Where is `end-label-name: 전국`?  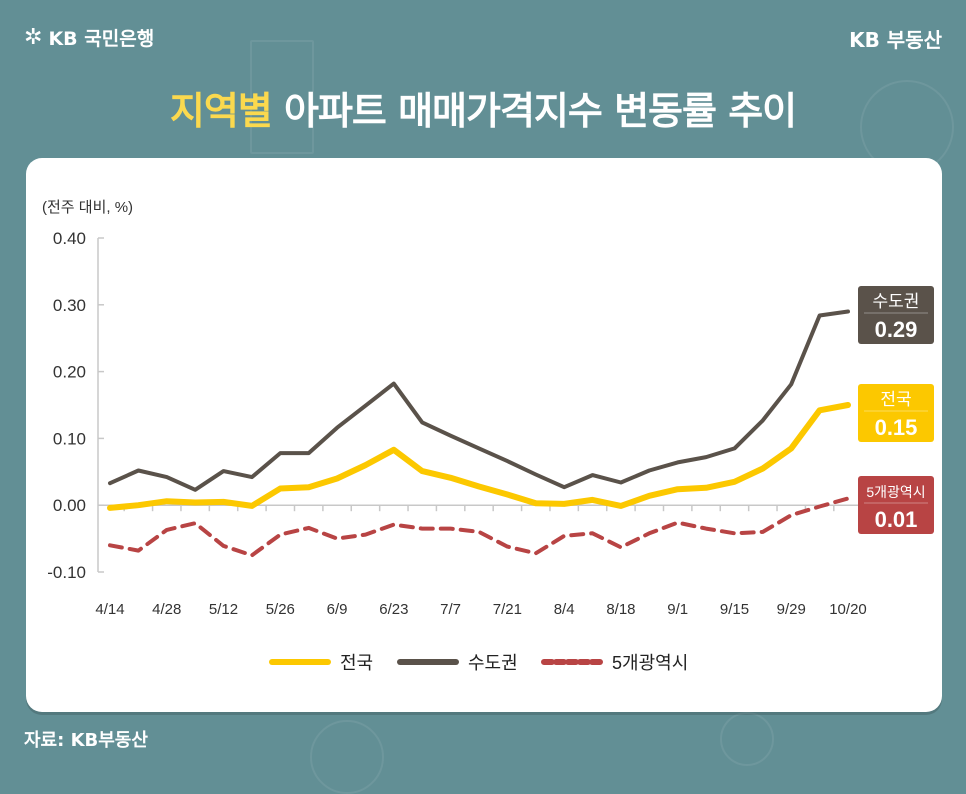
end-label-name: 전국 is located at coordinates (895, 399).